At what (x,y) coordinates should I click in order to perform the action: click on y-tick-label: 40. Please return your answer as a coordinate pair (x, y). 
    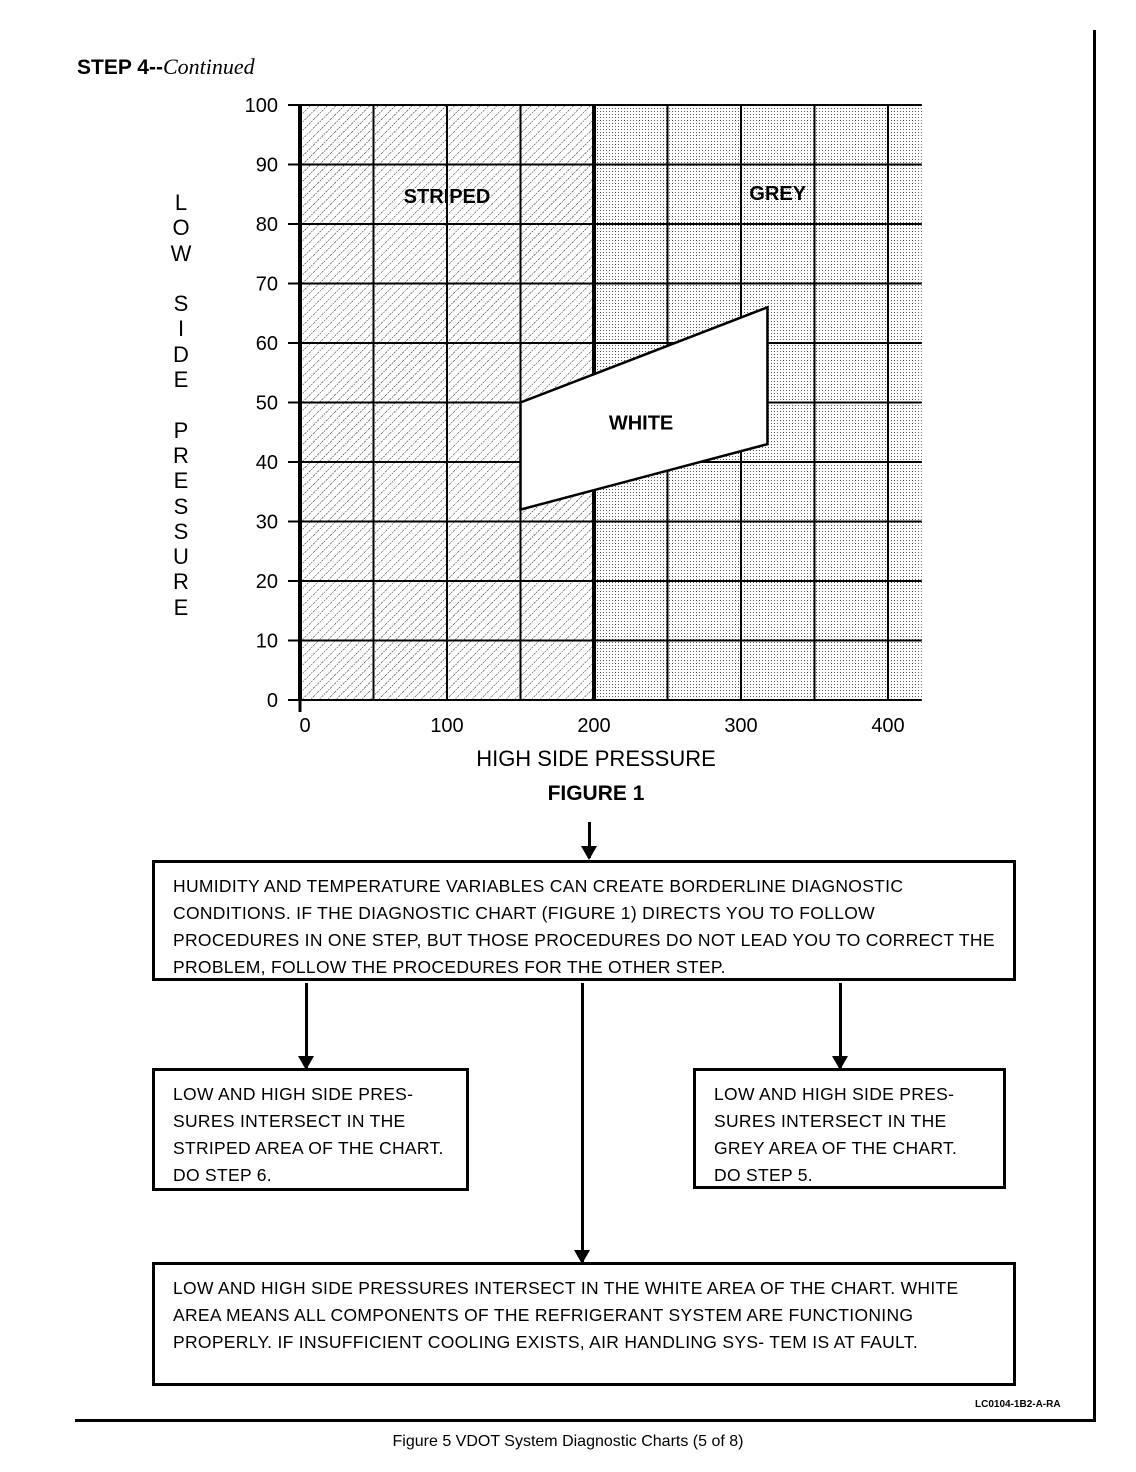
    Looking at the image, I should click on (267, 463).